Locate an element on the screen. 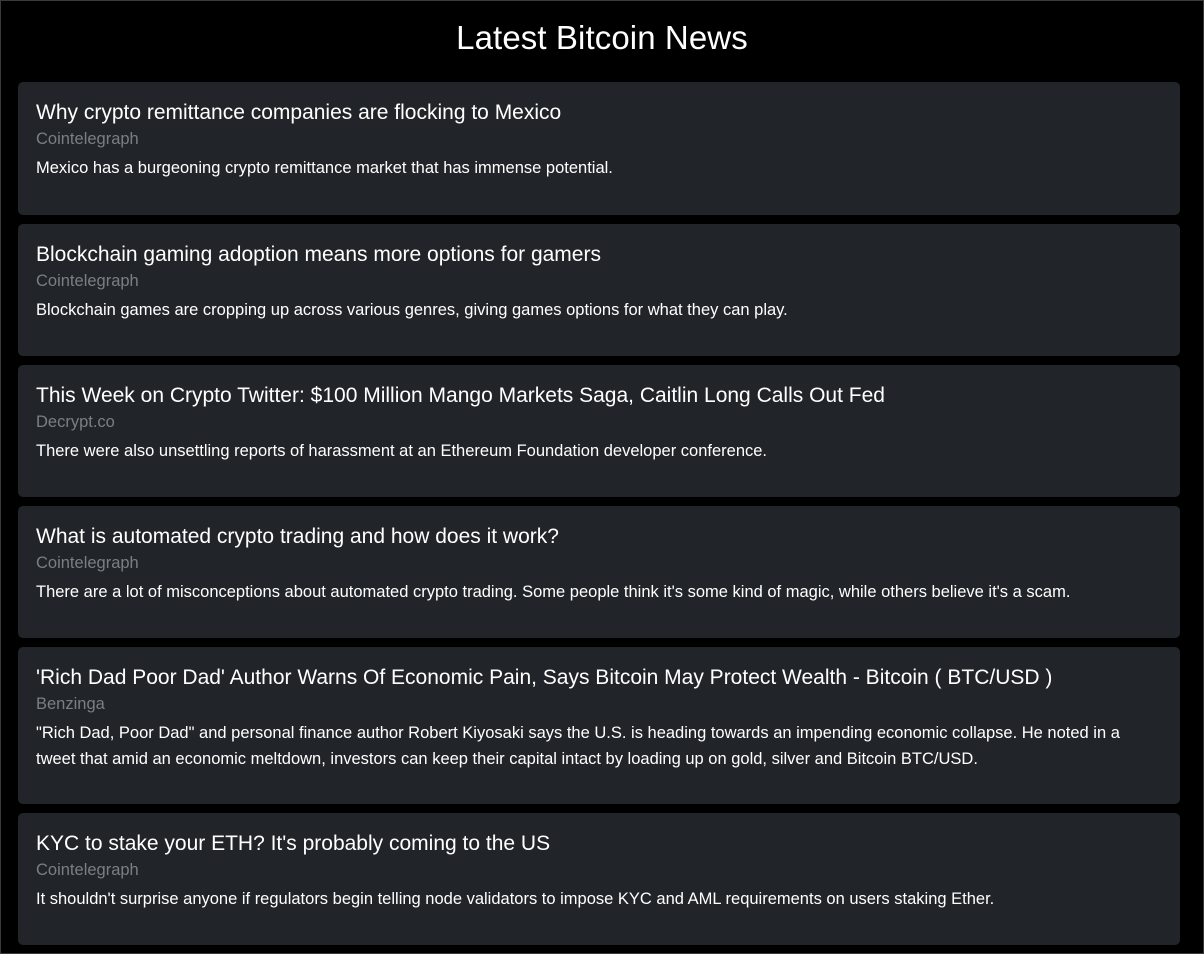  news-card-source: Decrypt.co is located at coordinates (75, 422).